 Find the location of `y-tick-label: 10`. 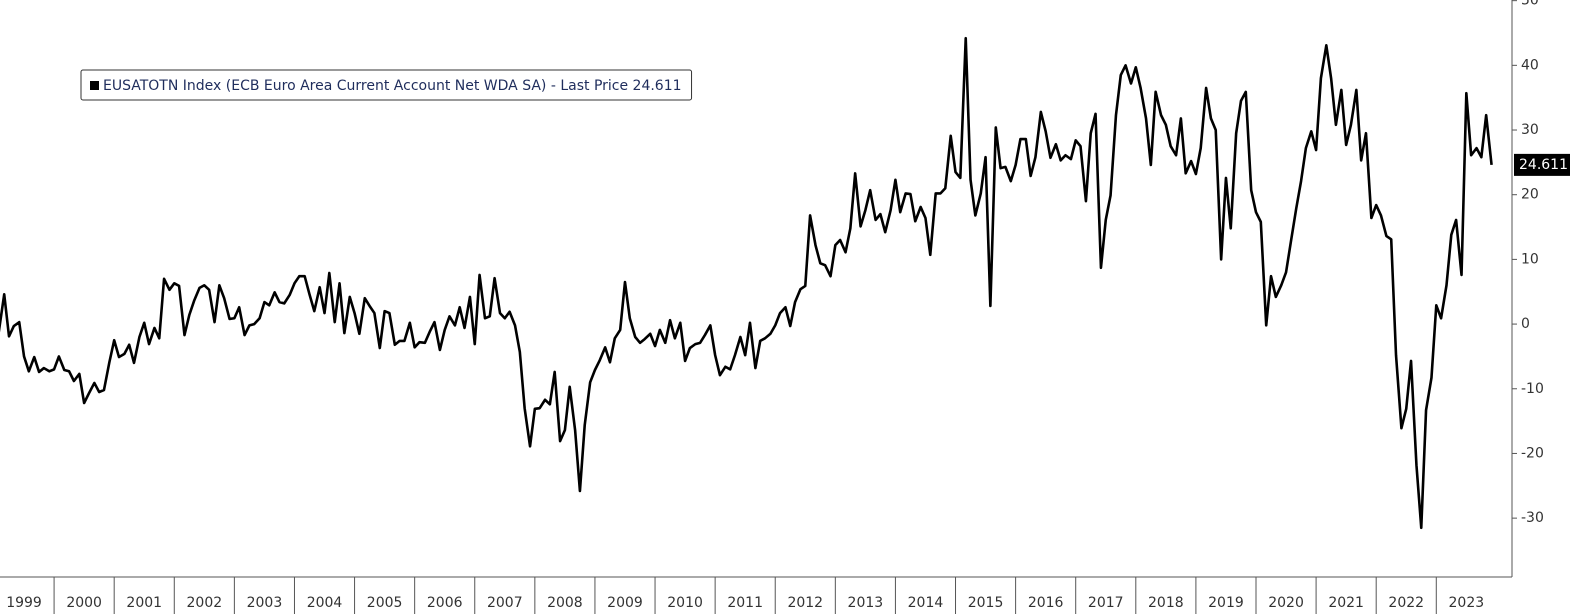

y-tick-label: 10 is located at coordinates (1530, 259).